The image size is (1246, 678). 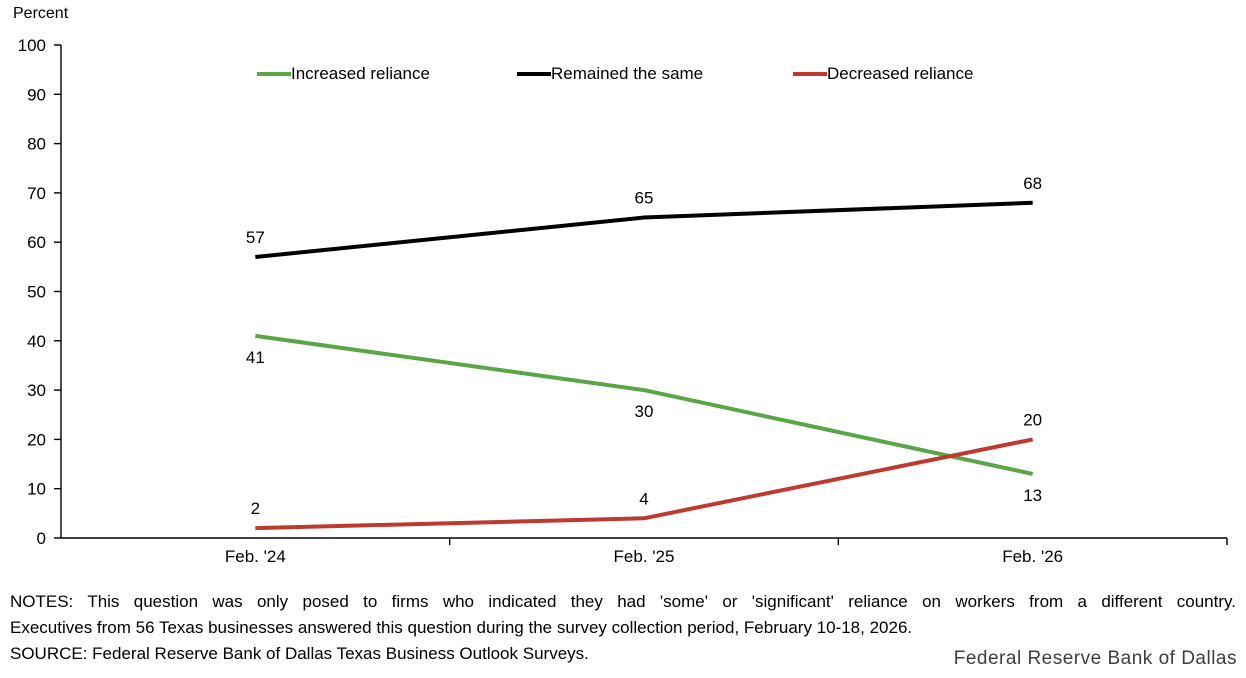 What do you see at coordinates (627, 73) in the screenshot?
I see `legend-label-remained-the-same: Remained the same` at bounding box center [627, 73].